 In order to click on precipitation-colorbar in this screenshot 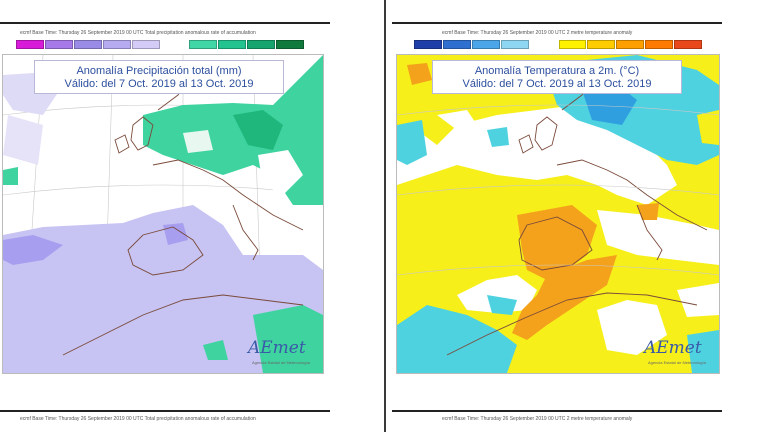, I will do `click(160, 44)`.